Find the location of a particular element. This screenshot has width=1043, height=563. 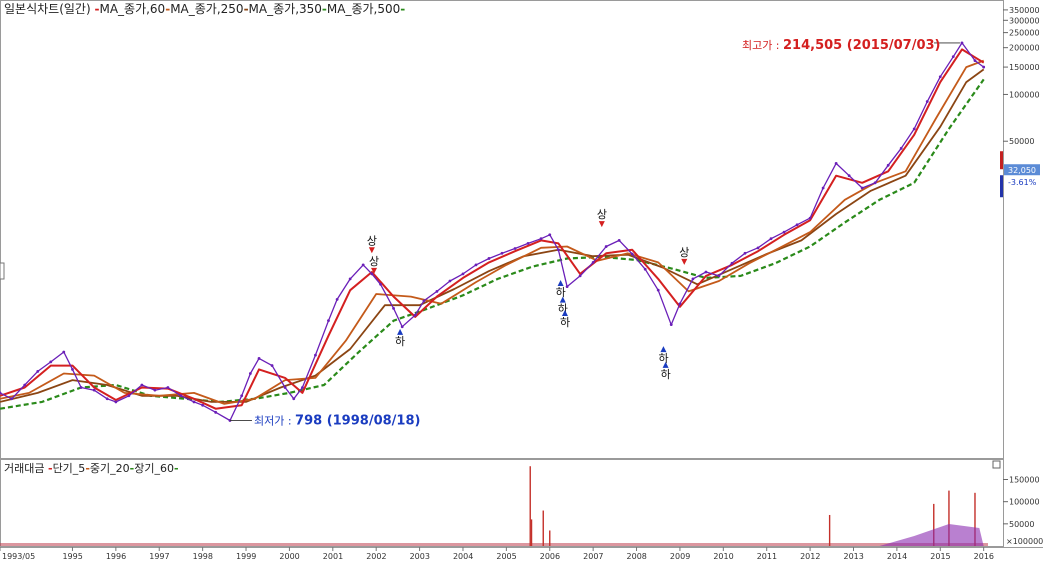

volume-legend-sep-1: - is located at coordinates (87, 468).